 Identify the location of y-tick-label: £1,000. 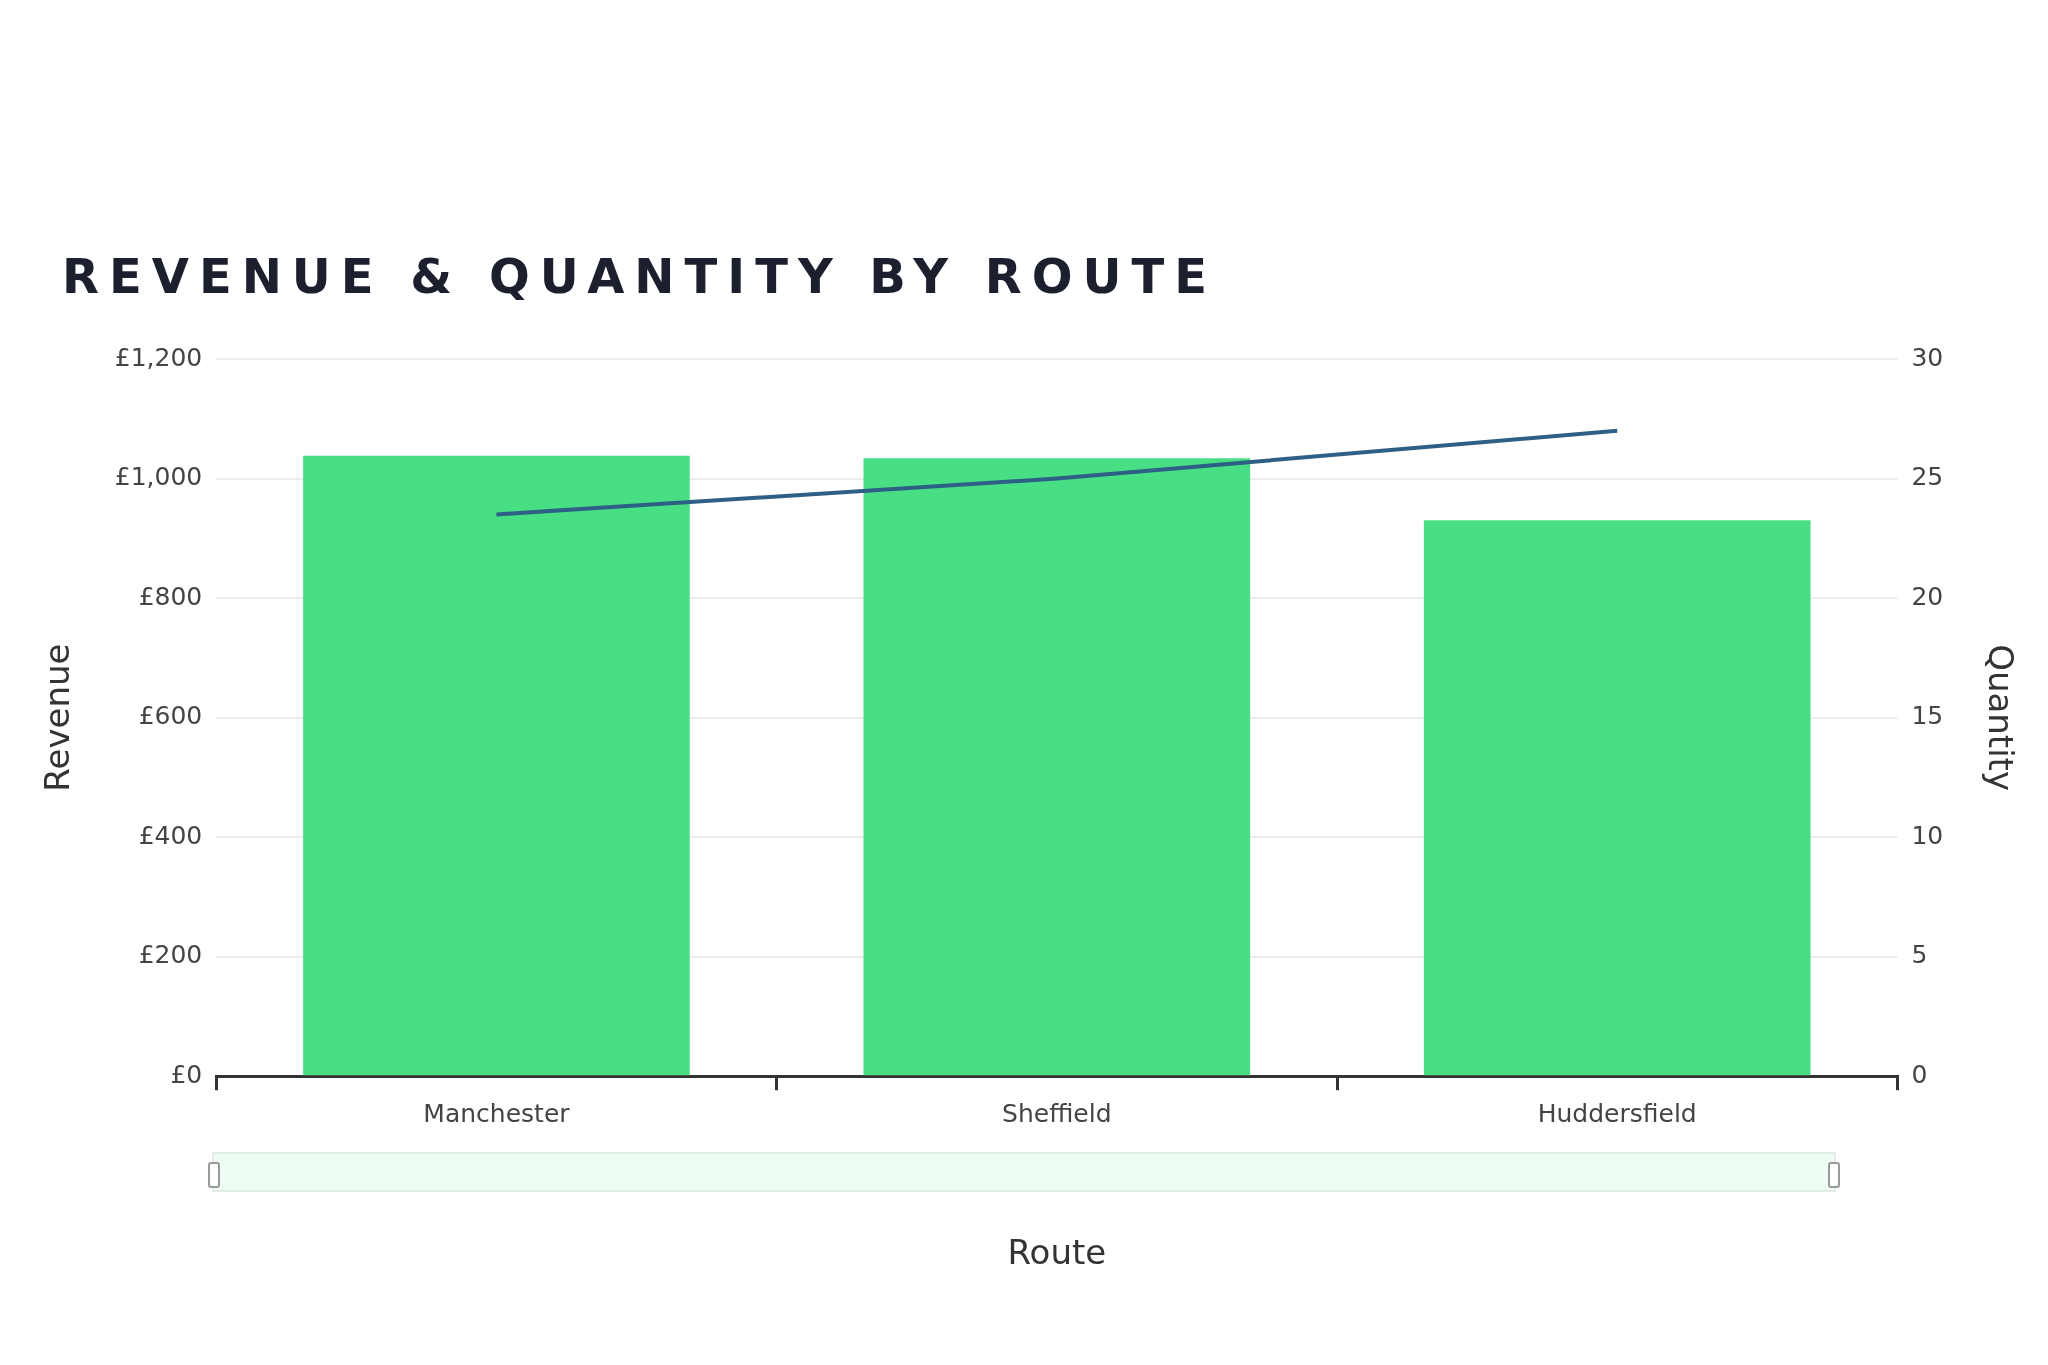
(158, 477).